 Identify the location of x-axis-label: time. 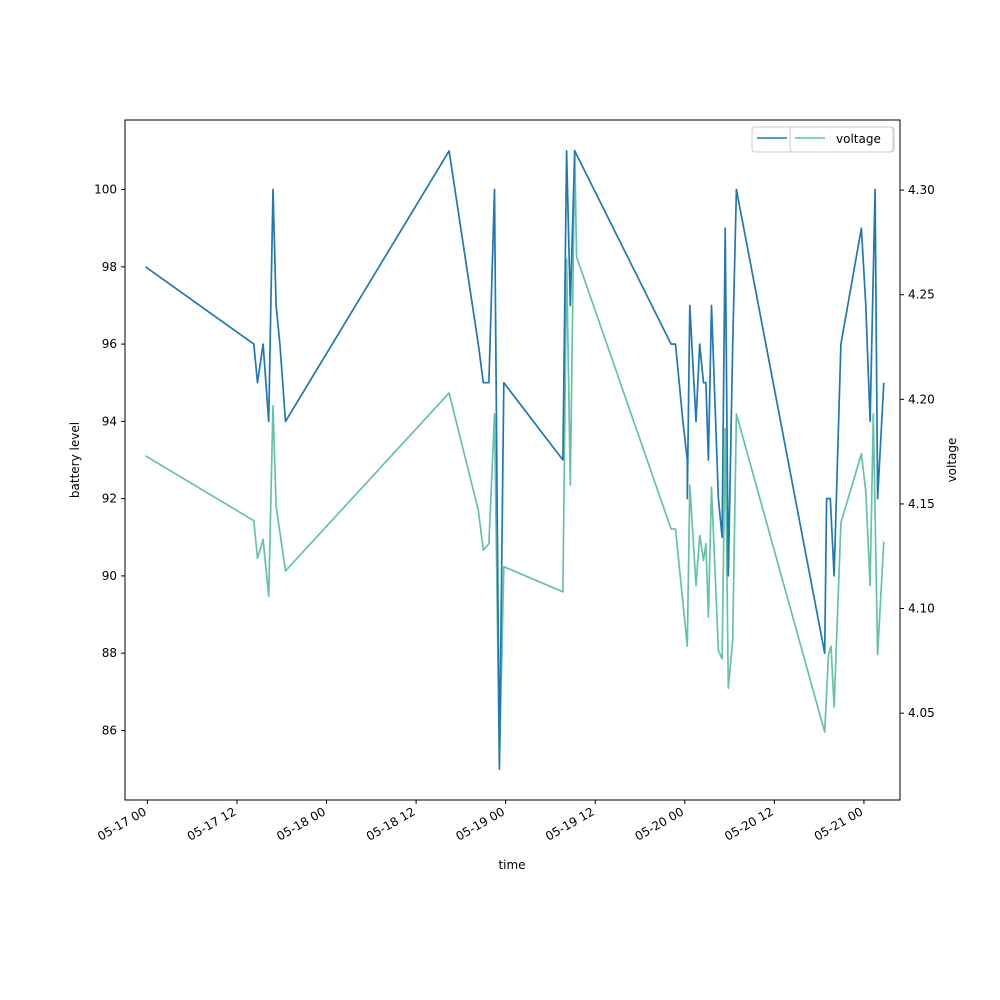
(511, 865).